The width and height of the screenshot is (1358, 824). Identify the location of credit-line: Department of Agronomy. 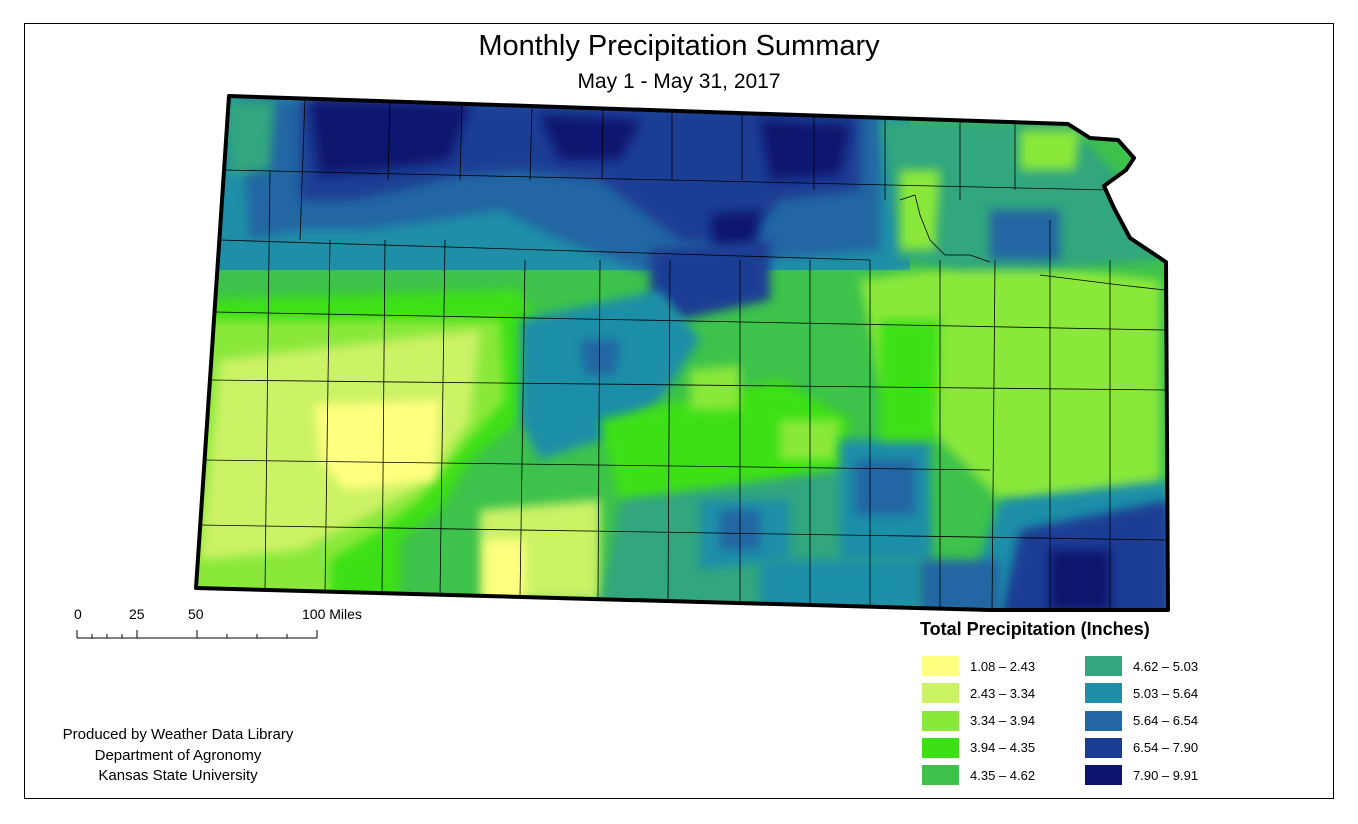
(178, 755).